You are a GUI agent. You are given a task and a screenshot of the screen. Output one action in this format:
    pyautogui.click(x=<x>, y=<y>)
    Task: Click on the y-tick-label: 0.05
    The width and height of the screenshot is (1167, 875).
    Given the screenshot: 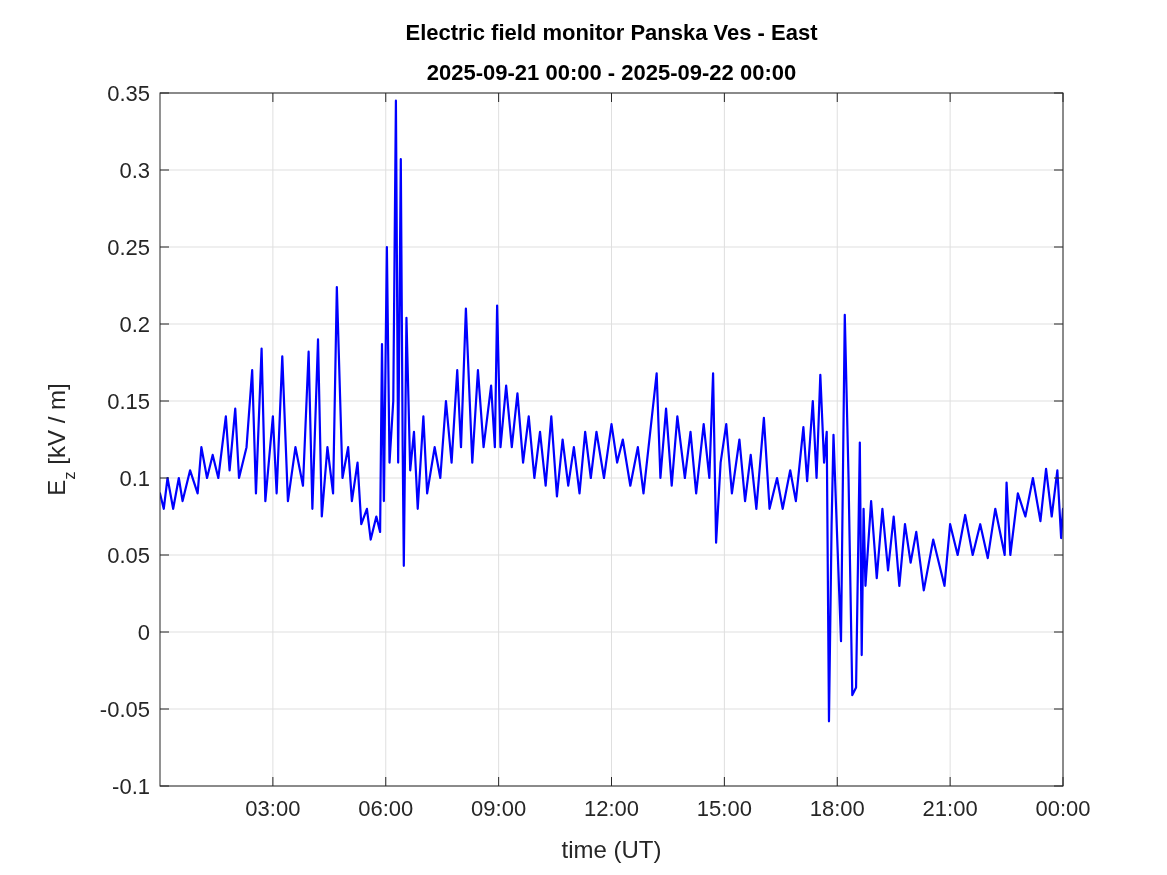 What is the action you would take?
    pyautogui.click(x=128, y=555)
    